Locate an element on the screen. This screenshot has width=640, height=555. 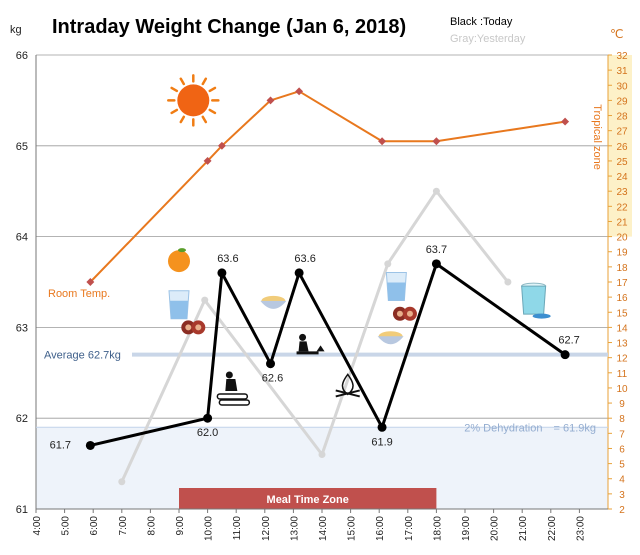
right-tick-label: 5 is located at coordinates (622, 465).